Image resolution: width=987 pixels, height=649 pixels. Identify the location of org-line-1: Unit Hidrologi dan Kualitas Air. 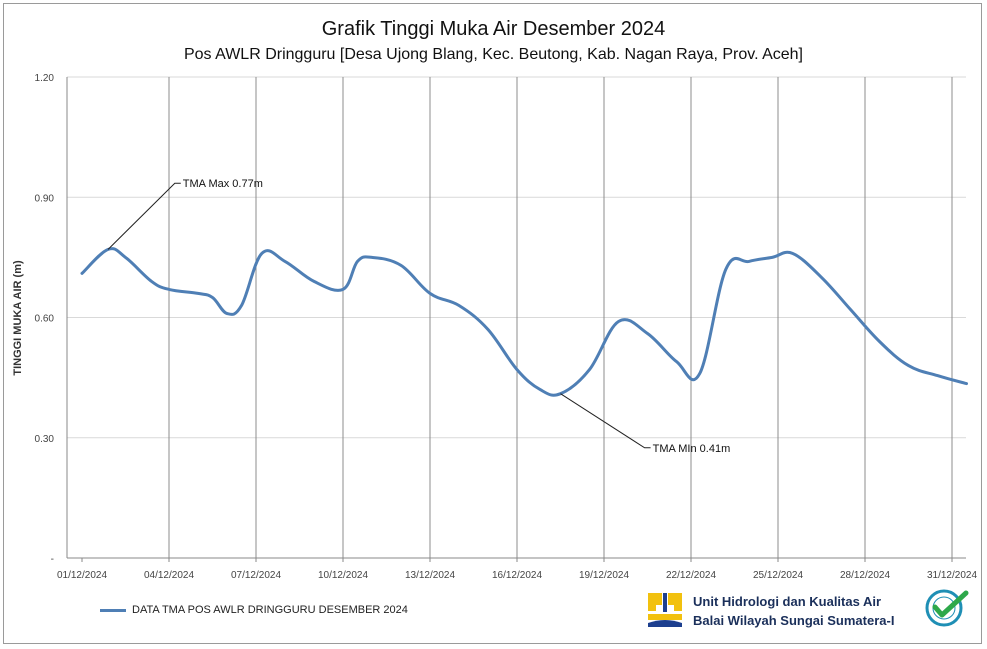
(787, 601).